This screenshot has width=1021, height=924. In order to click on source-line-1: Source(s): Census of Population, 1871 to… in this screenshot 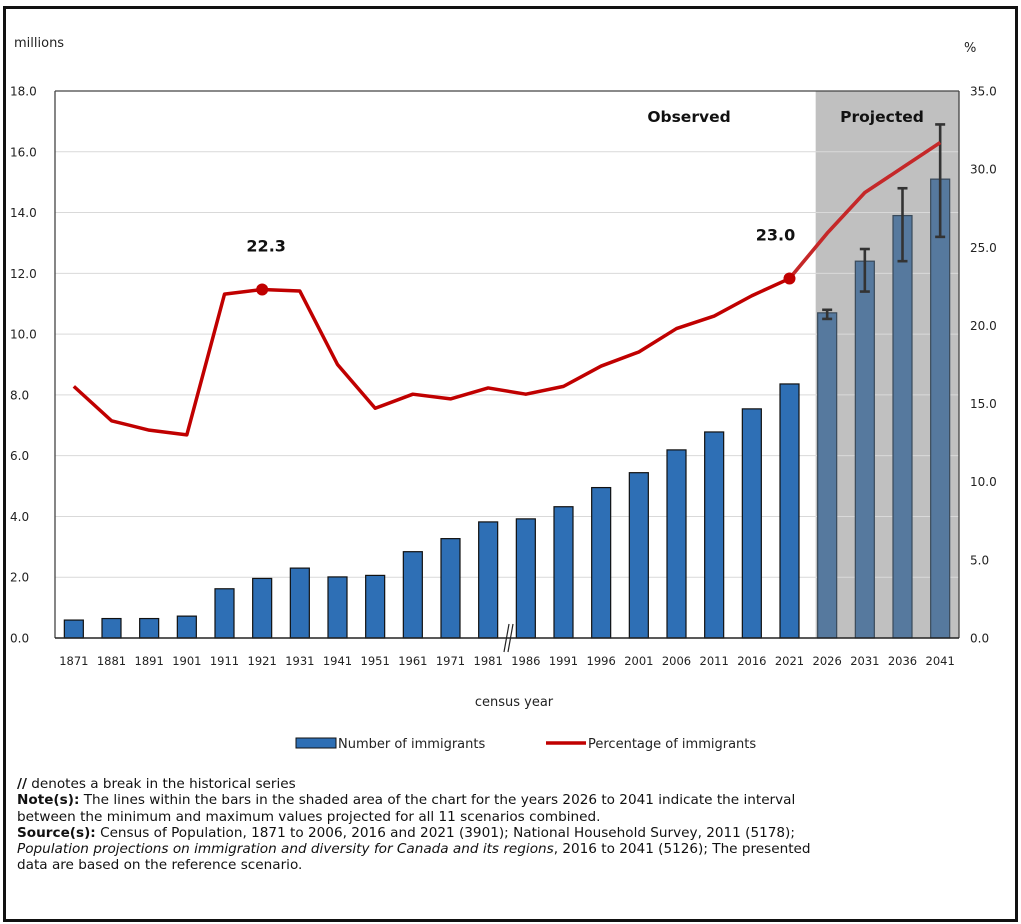, I will do `click(406, 832)`.